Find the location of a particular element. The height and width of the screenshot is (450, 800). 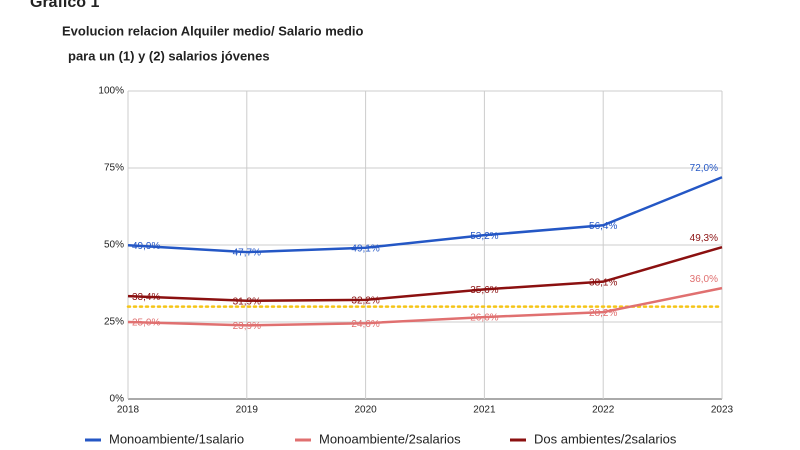

value-label: 26,6% is located at coordinates (484, 318).